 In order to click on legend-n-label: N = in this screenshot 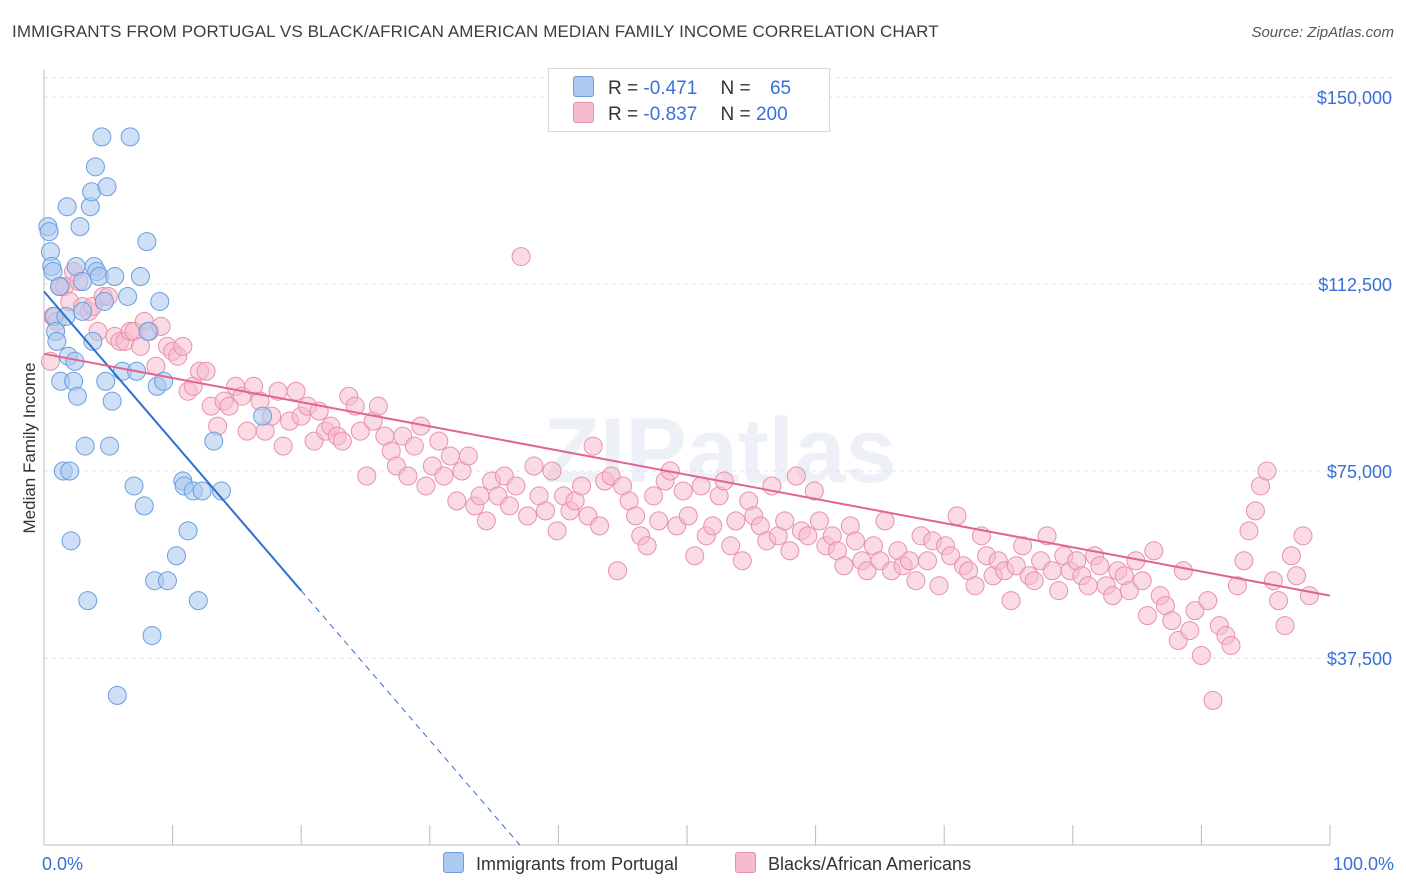, I will do `click(735, 88)`.